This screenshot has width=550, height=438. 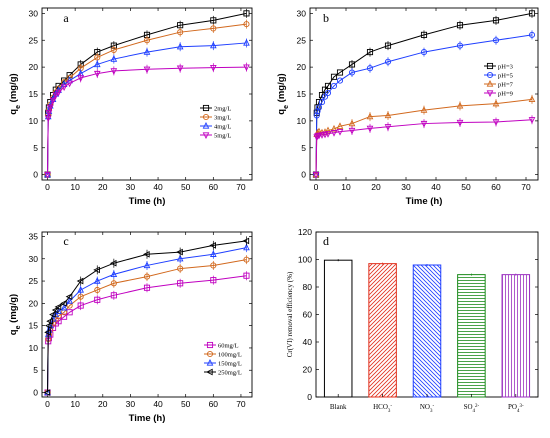 What do you see at coordinates (521, 406) in the screenshot?
I see `x-tick-label-sup: 3-` at bounding box center [521, 406].